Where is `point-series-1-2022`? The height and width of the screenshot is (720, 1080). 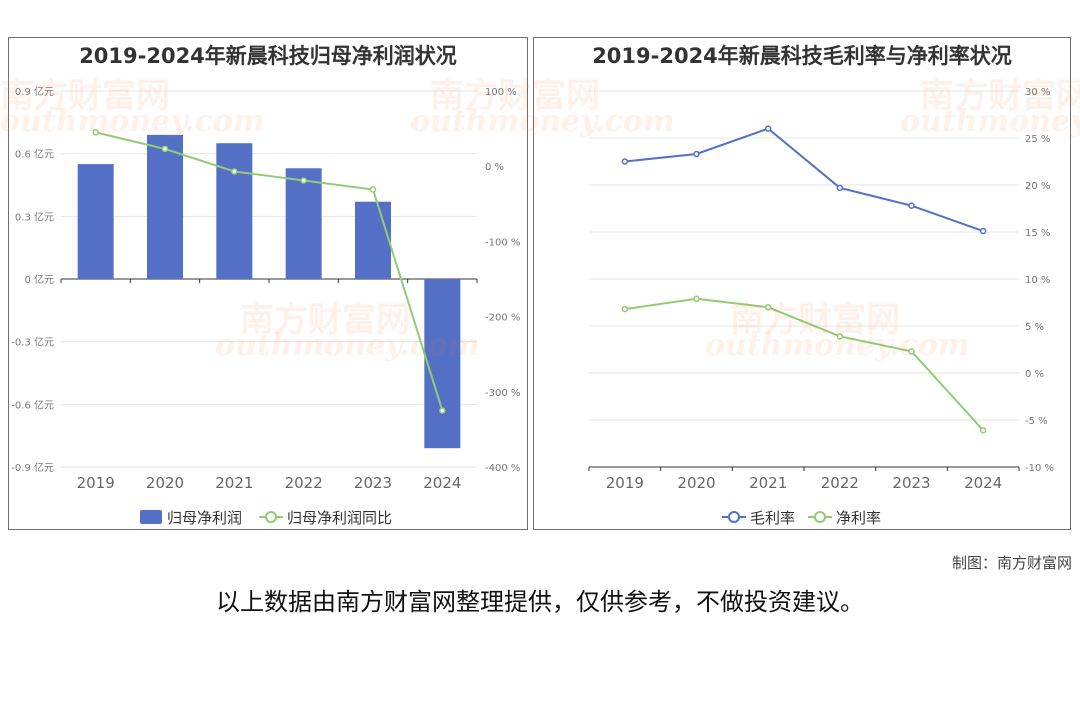 point-series-1-2022 is located at coordinates (840, 336).